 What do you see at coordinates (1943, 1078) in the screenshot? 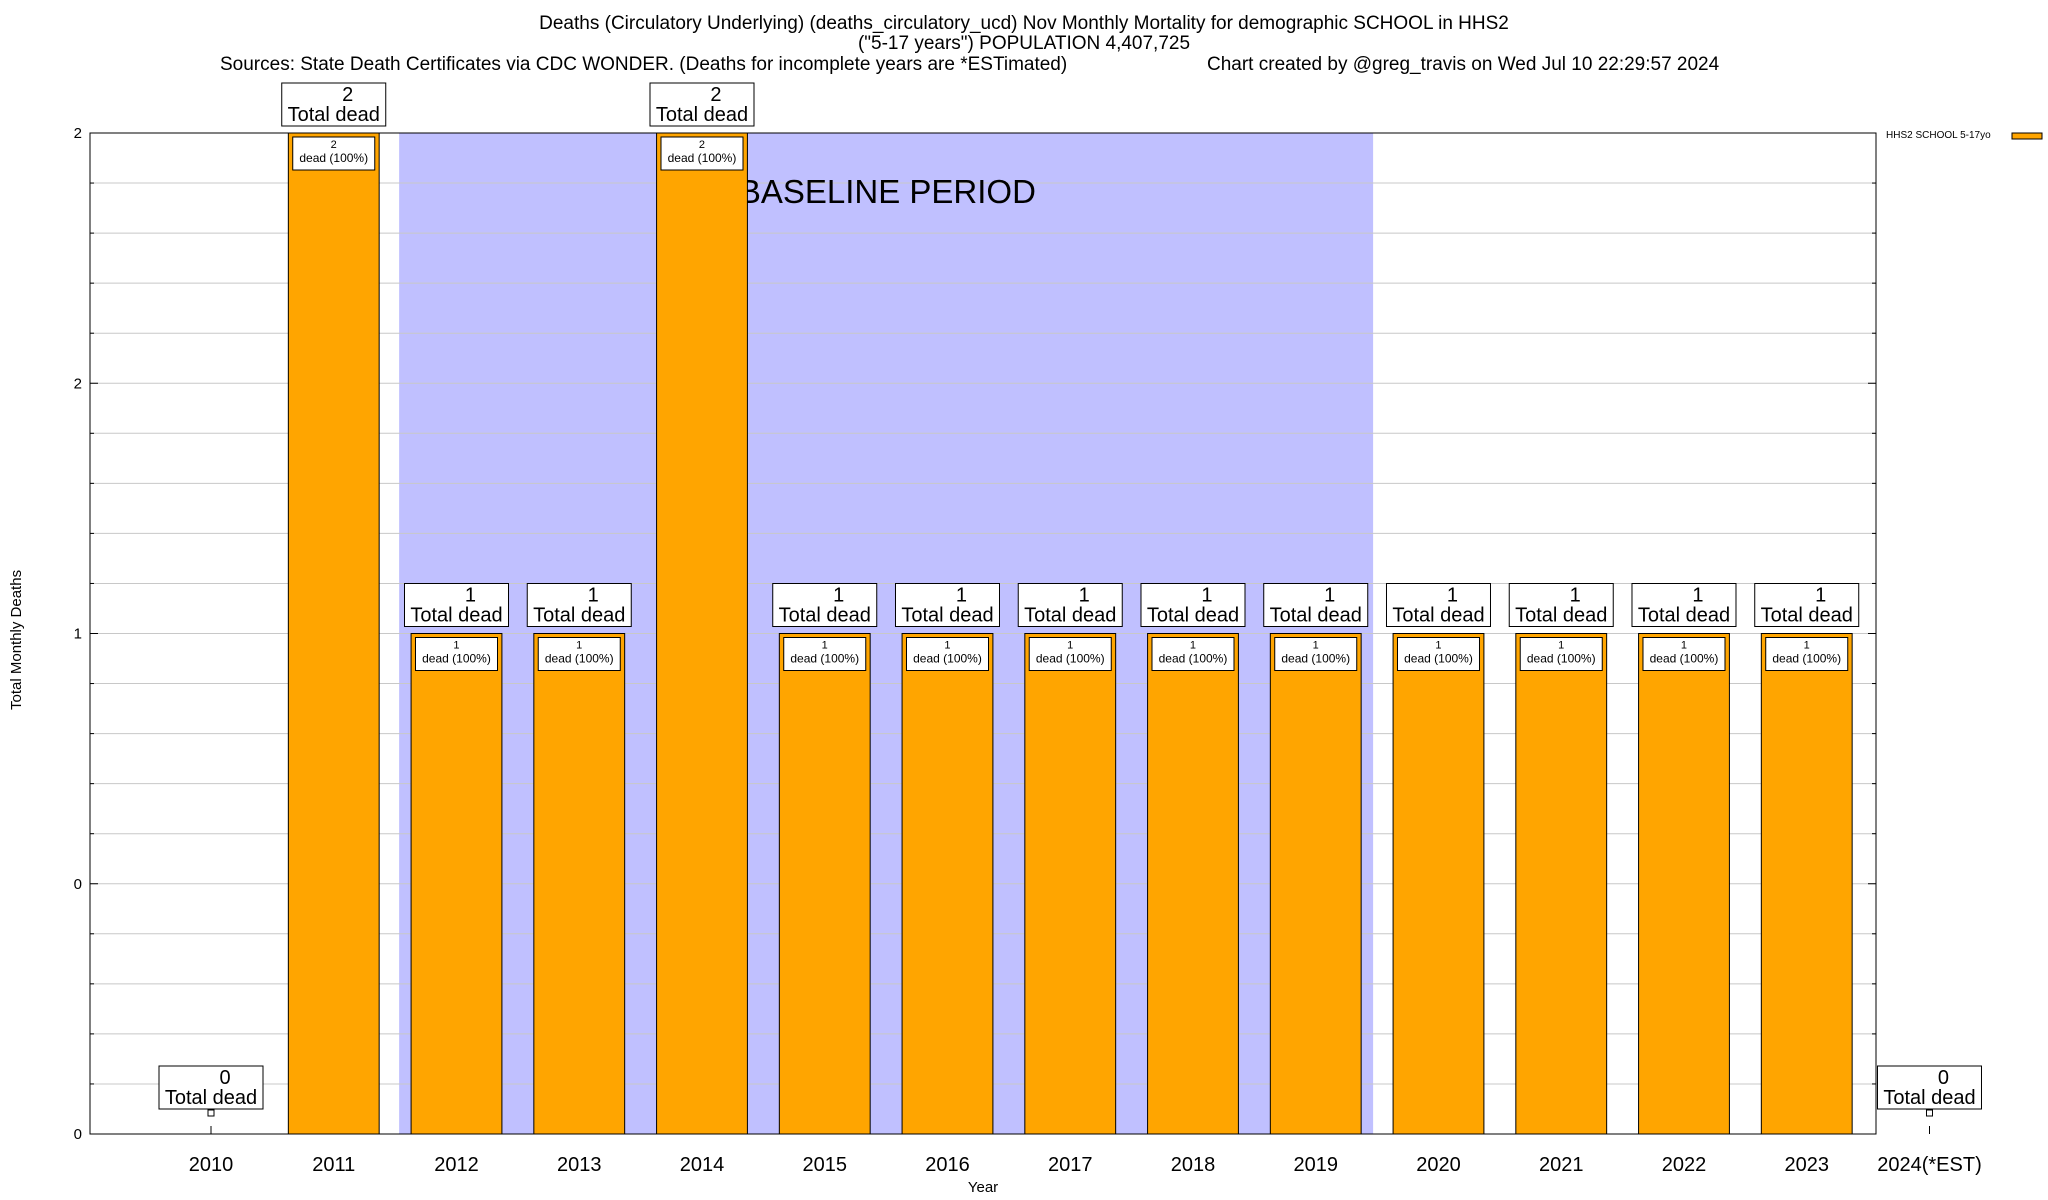
I see `total-label-value: 0` at bounding box center [1943, 1078].